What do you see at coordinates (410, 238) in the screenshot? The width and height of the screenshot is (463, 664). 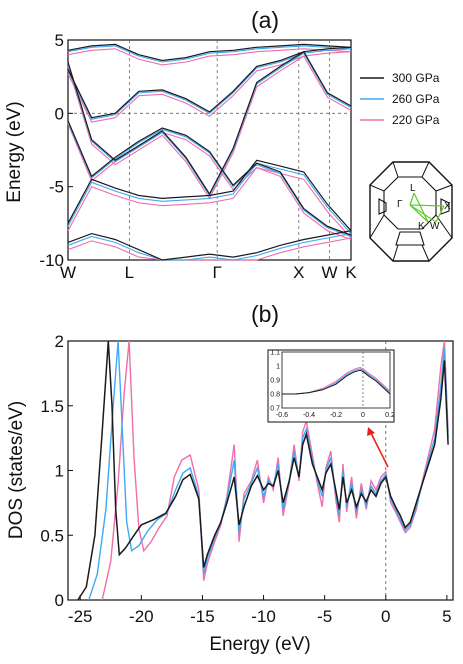 I see `bz-bottom-face` at bounding box center [410, 238].